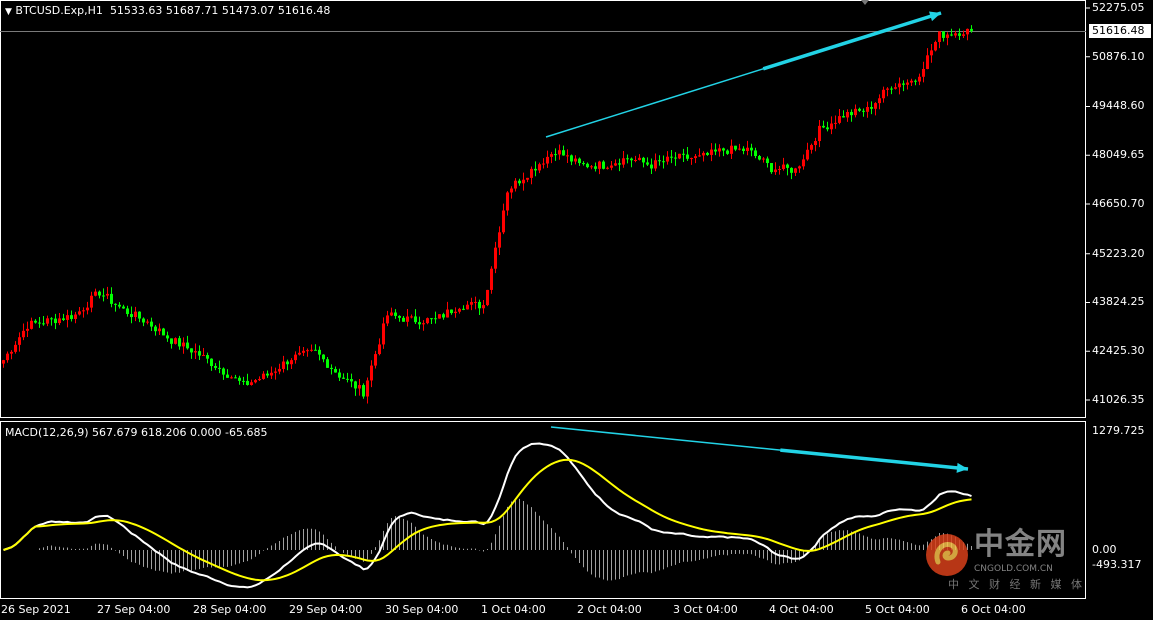 This screenshot has width=1153, height=620. What do you see at coordinates (759, 449) in the screenshot?
I see `macd-downtrend-arrow` at bounding box center [759, 449].